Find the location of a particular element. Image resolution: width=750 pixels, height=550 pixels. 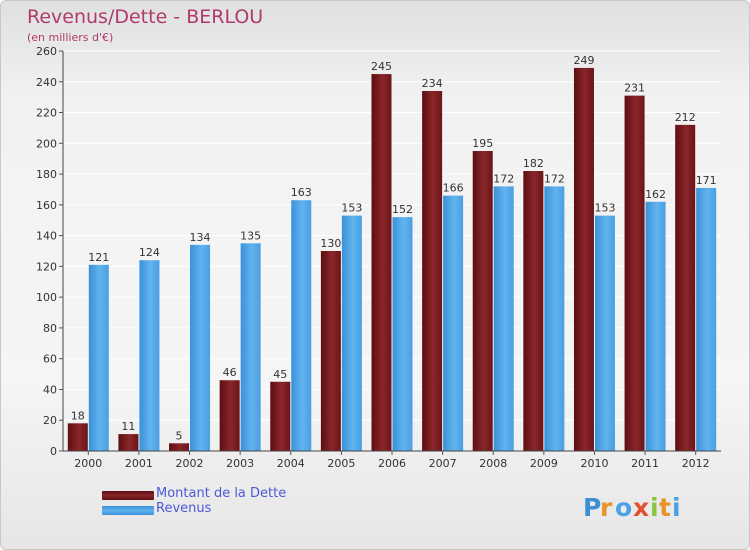

data-label-debt: 195 is located at coordinates (482, 143).